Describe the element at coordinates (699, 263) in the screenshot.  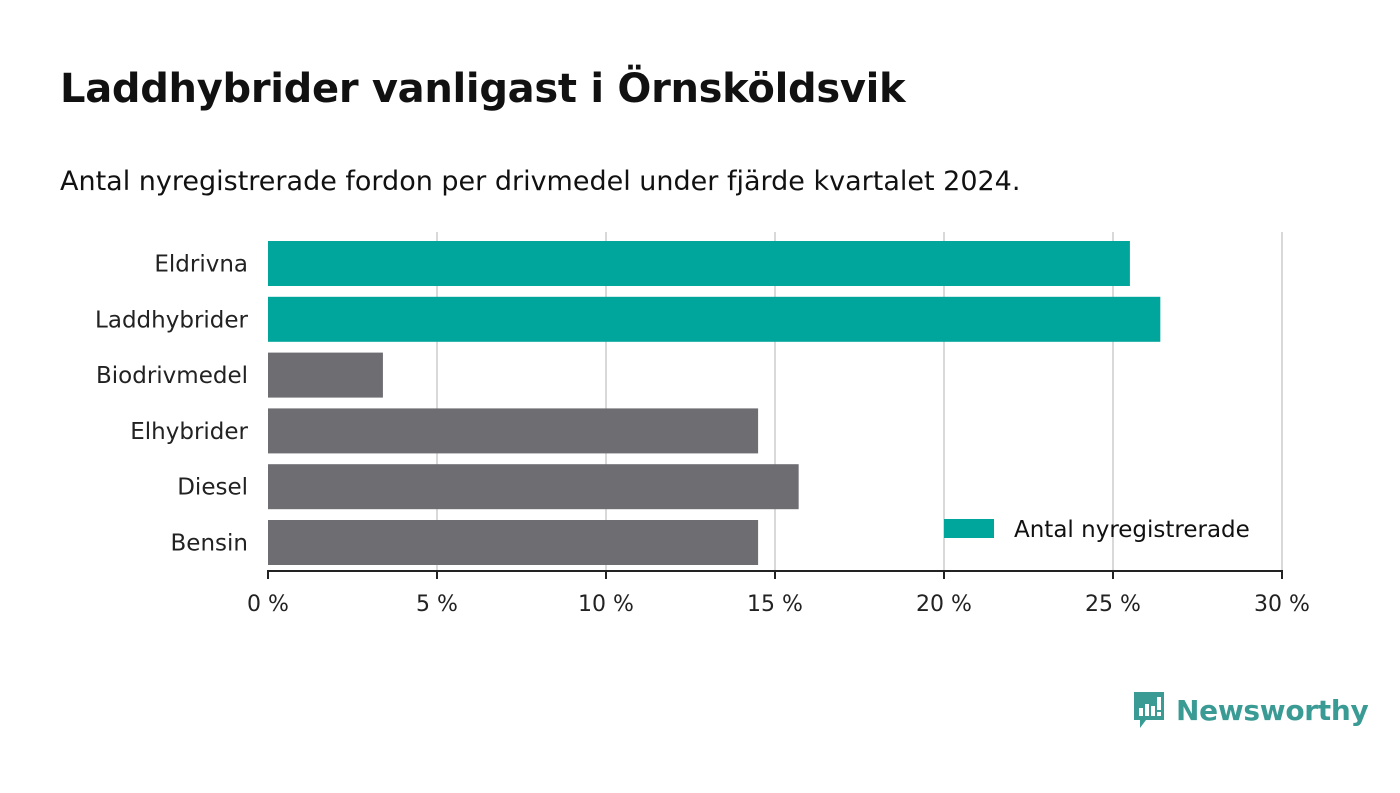
I see `bar-eldrivna` at that location.